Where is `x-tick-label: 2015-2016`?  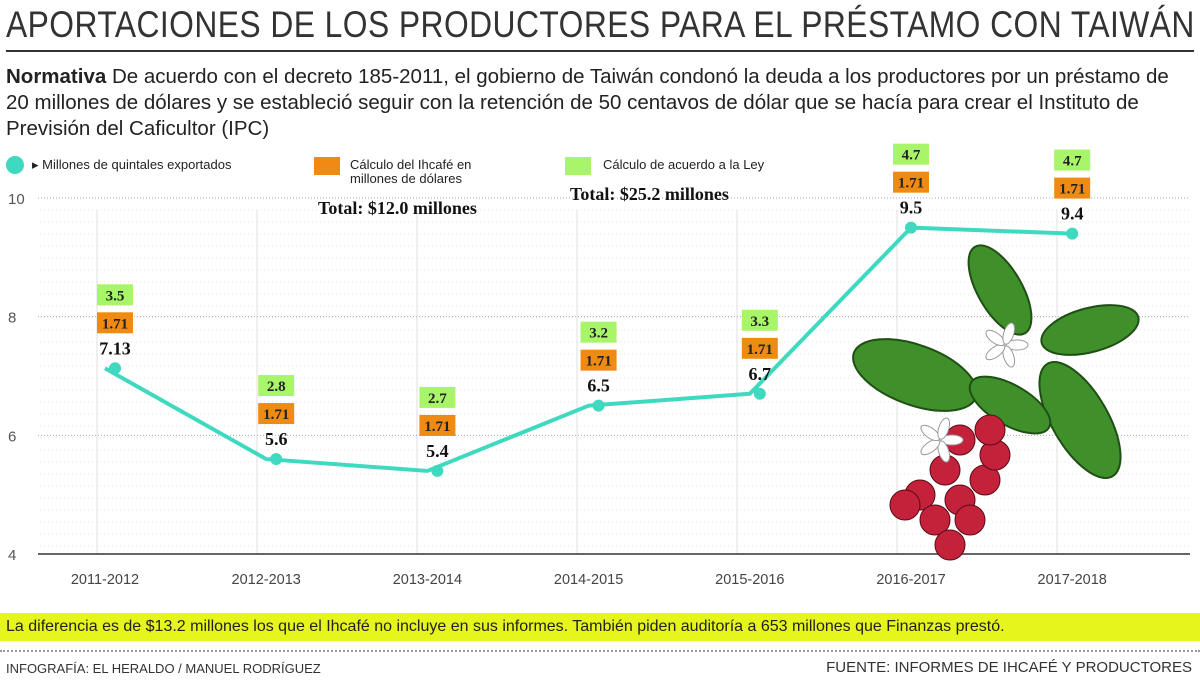 x-tick-label: 2015-2016 is located at coordinates (749, 580).